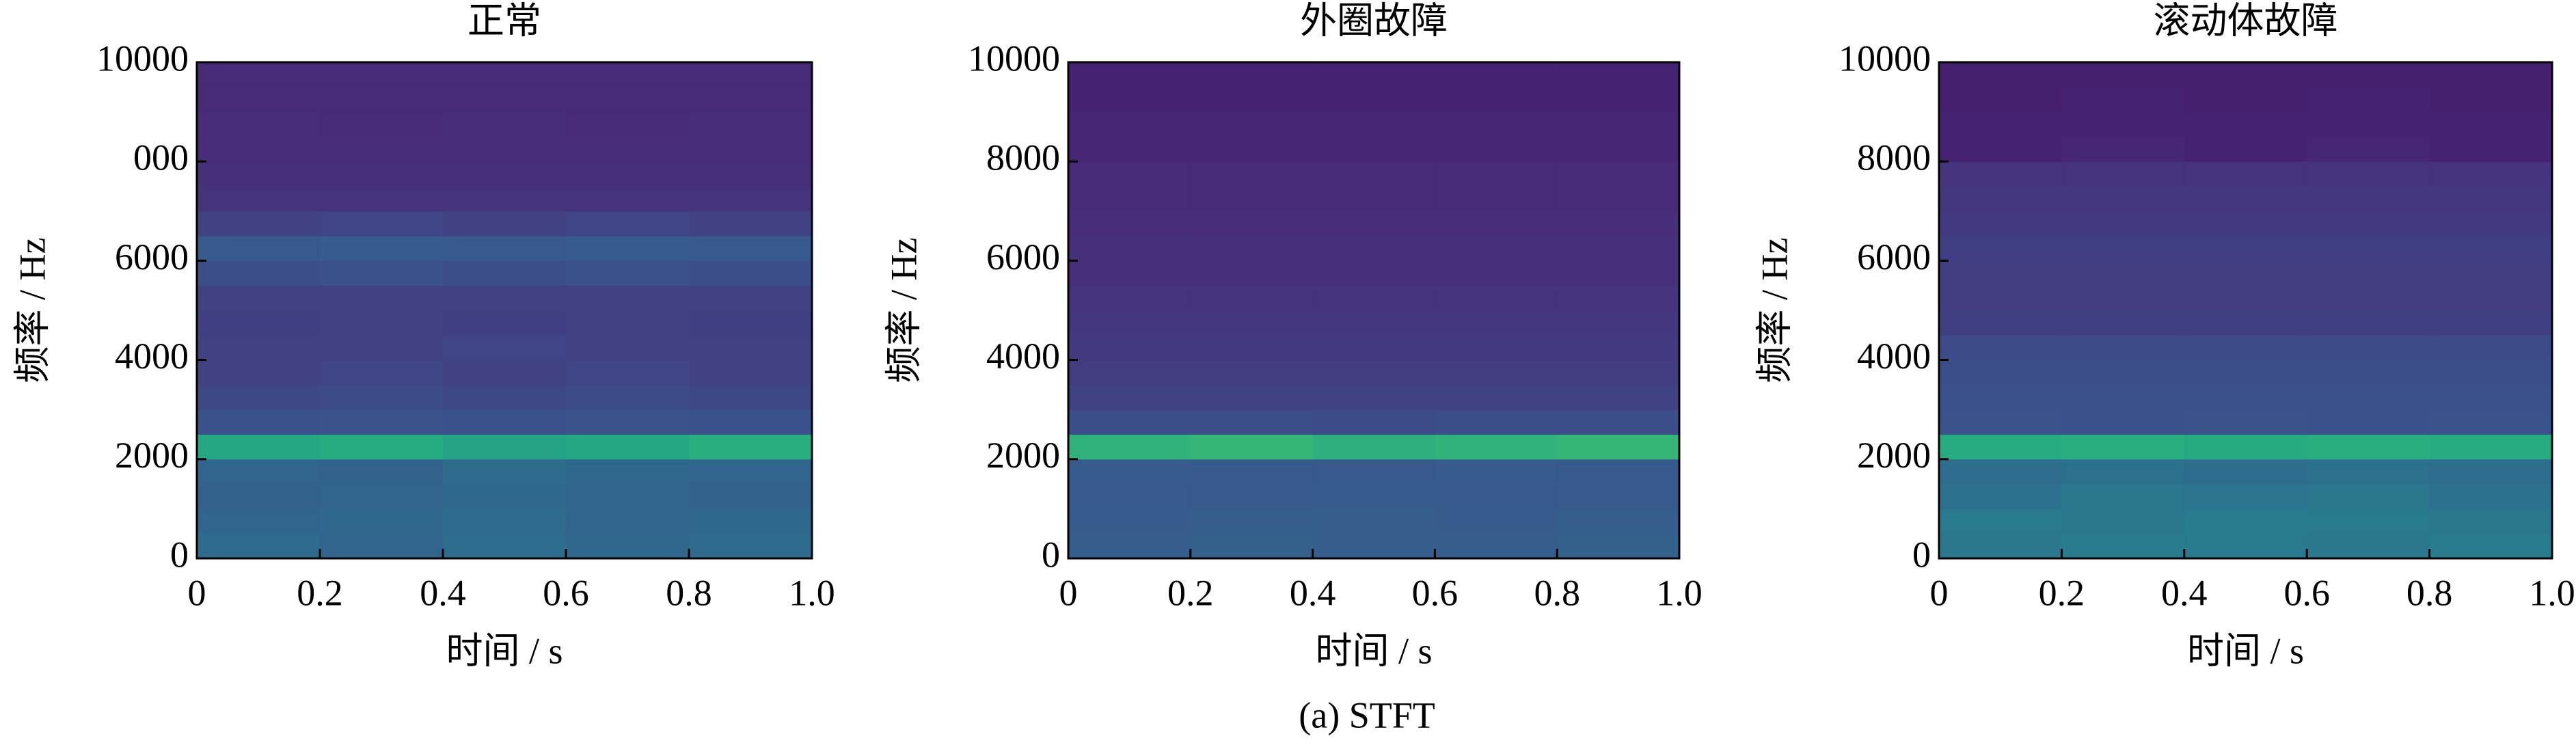 The height and width of the screenshot is (745, 2576). I want to click on y-tick-label: 10000, so click(143, 58).